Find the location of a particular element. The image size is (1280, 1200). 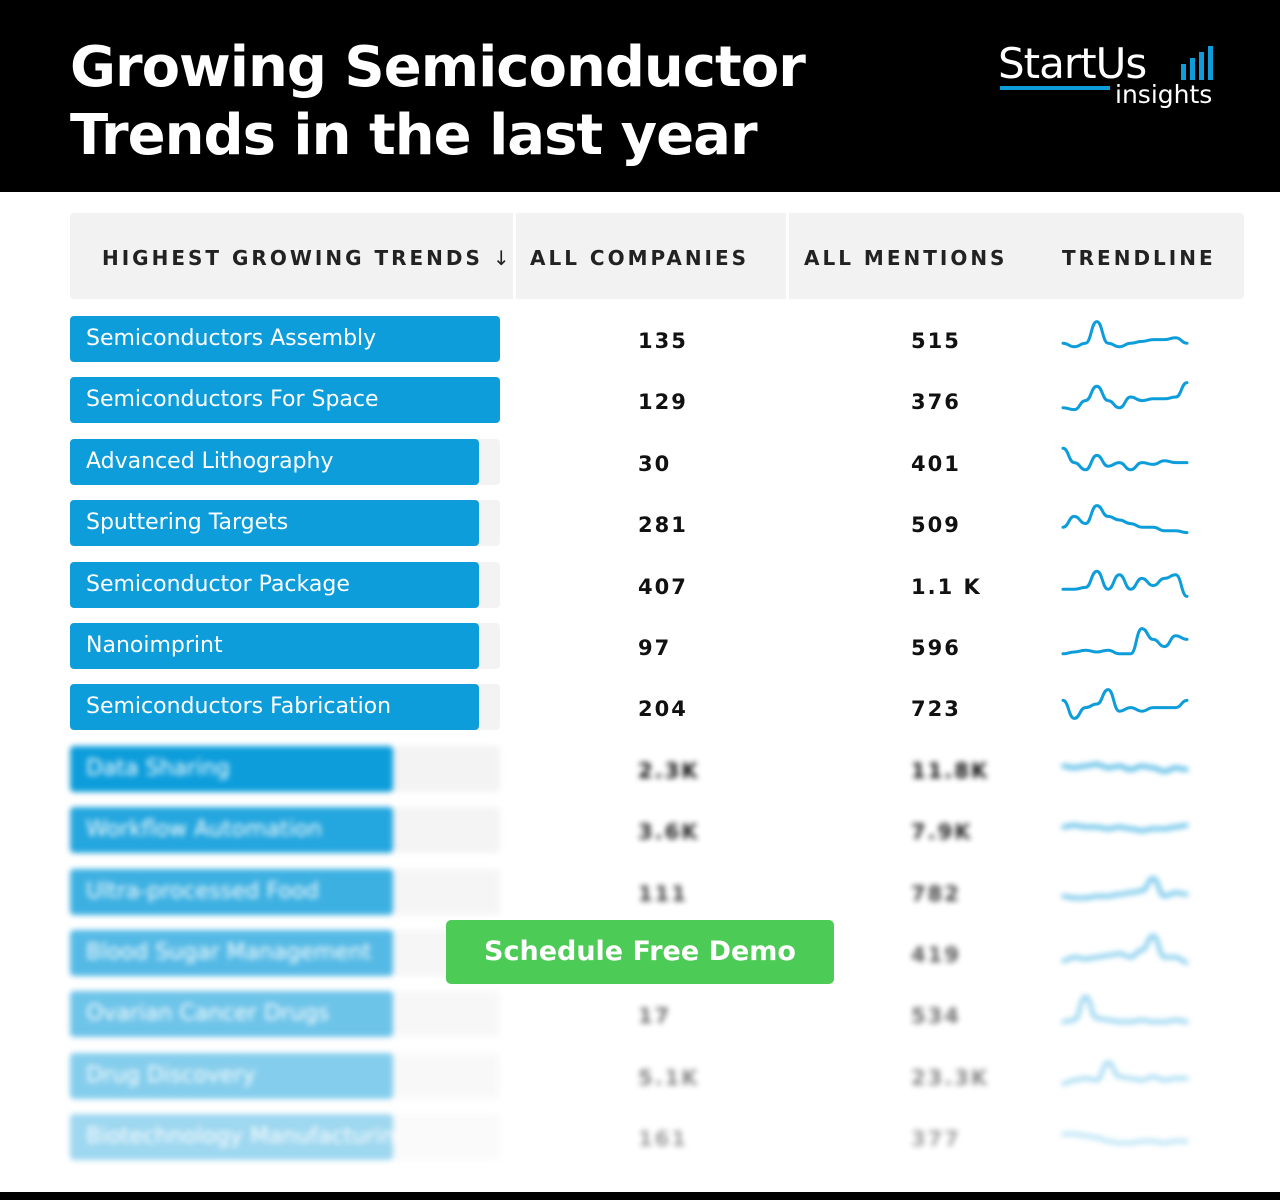

mentions-count: 596 is located at coordinates (936, 648).